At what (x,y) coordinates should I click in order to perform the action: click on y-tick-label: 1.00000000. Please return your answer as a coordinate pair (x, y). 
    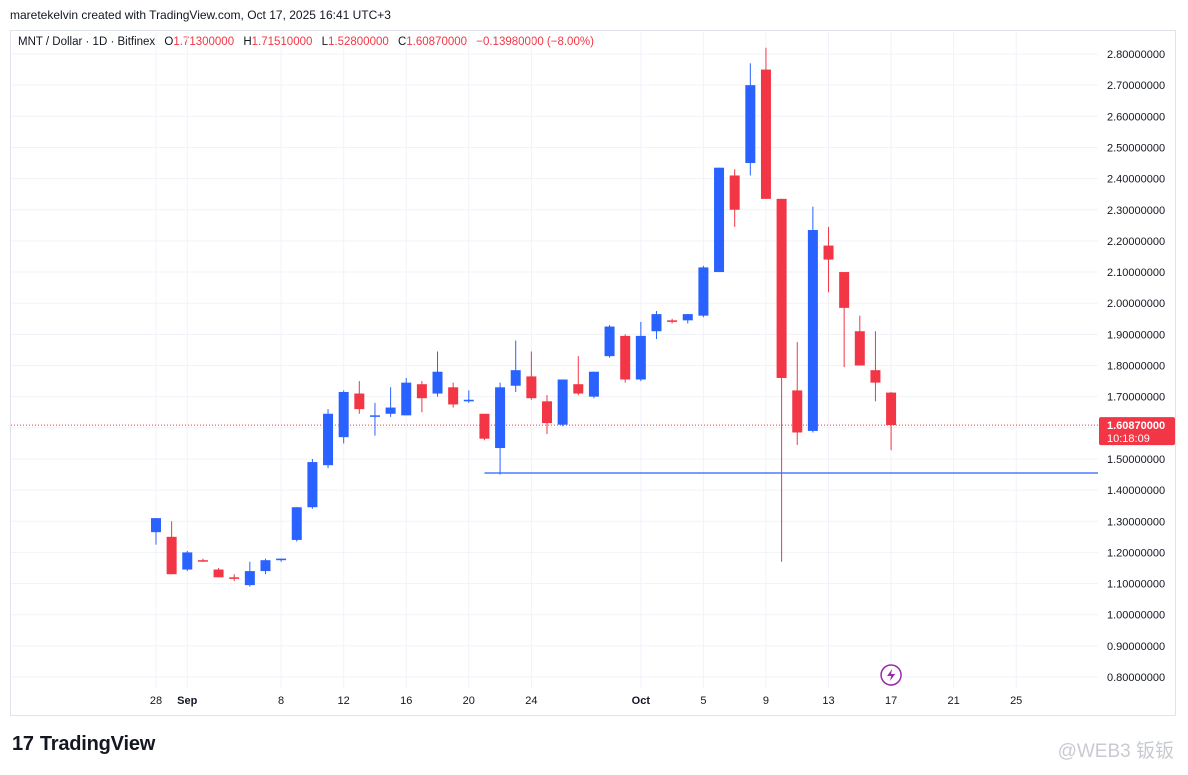
    Looking at the image, I should click on (1136, 616).